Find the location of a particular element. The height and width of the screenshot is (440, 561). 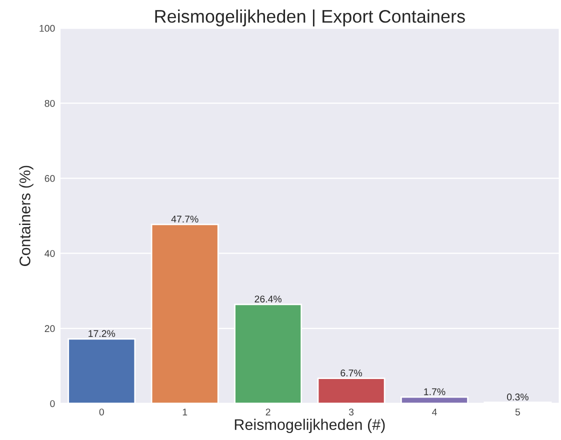

x-tick-label: 4 is located at coordinates (434, 412).